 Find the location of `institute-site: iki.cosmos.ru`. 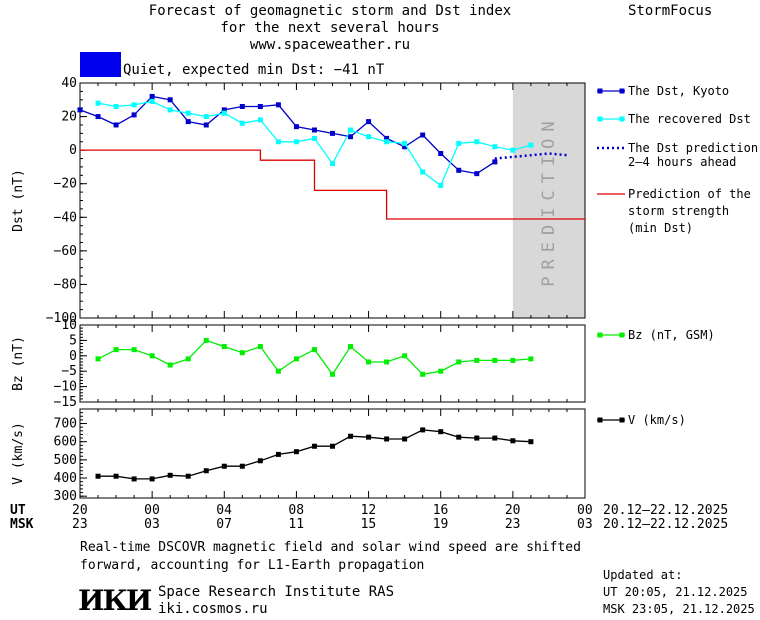

institute-site: iki.cosmos.ru is located at coordinates (213, 609).